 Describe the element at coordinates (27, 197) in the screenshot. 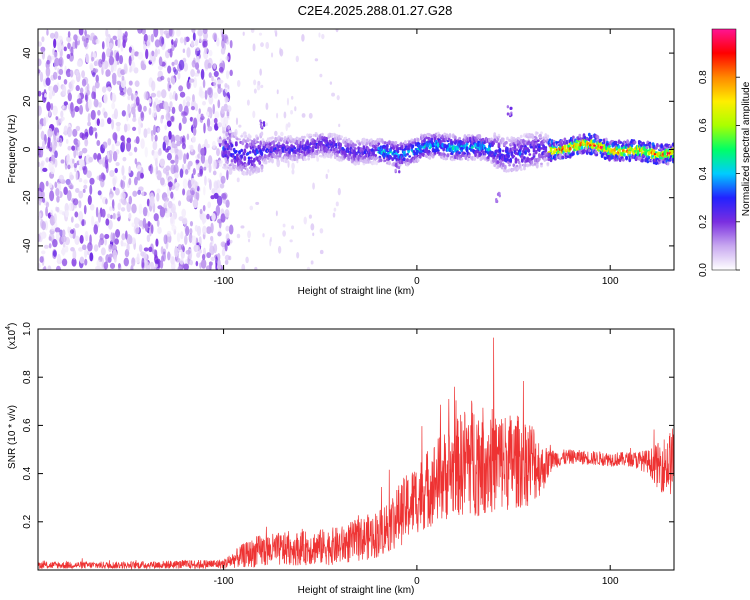

I see `spectrogram-ytick-label: -20` at that location.